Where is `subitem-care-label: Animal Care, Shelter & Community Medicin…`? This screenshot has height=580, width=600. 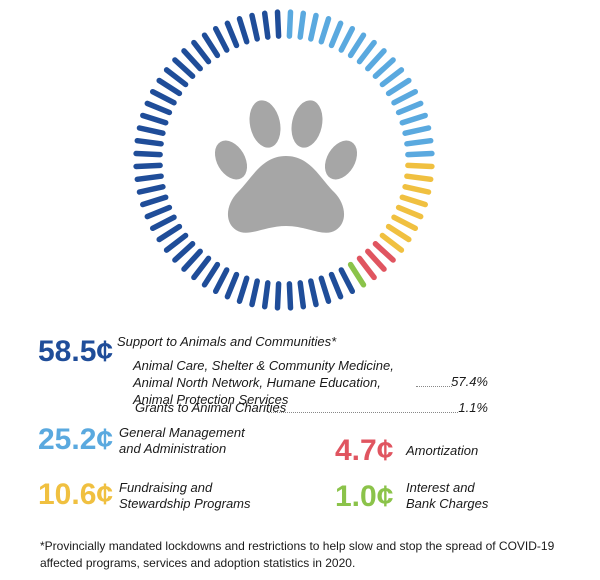
subitem-care-label: Animal Care, Shelter & Community Medicin… is located at coordinates (263, 382).